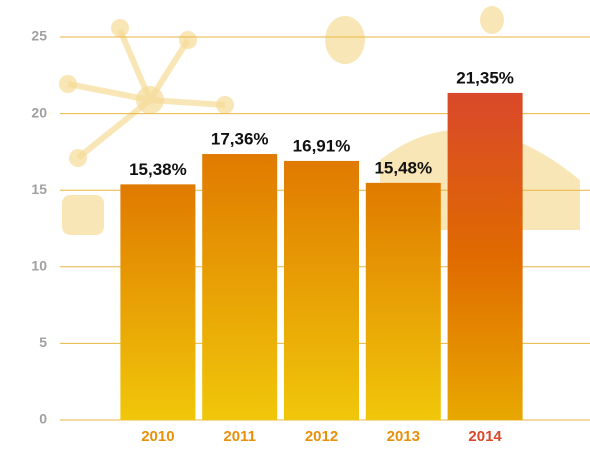 The height and width of the screenshot is (450, 590). What do you see at coordinates (403, 167) in the screenshot?
I see `value-label: 15,48%` at bounding box center [403, 167].